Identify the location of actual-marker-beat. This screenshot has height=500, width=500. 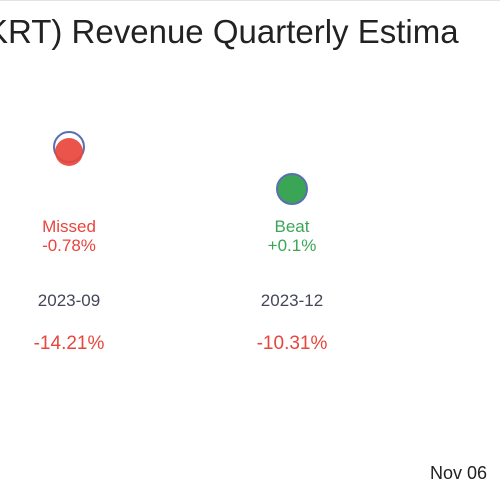
(292, 189).